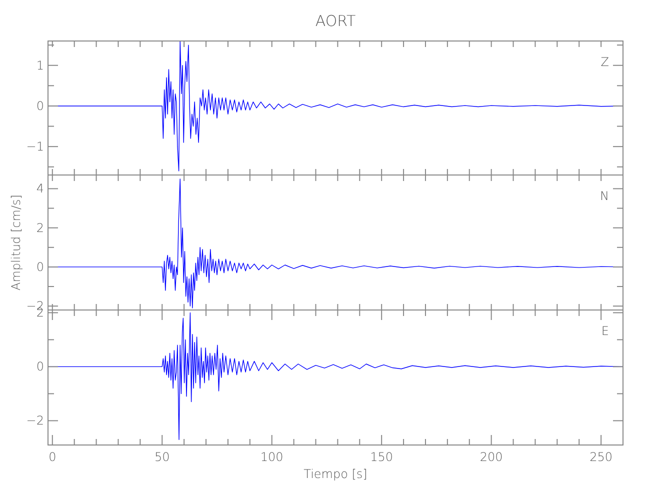 This screenshot has width=650, height=500. I want to click on y-tick-label: −1, so click(35, 147).